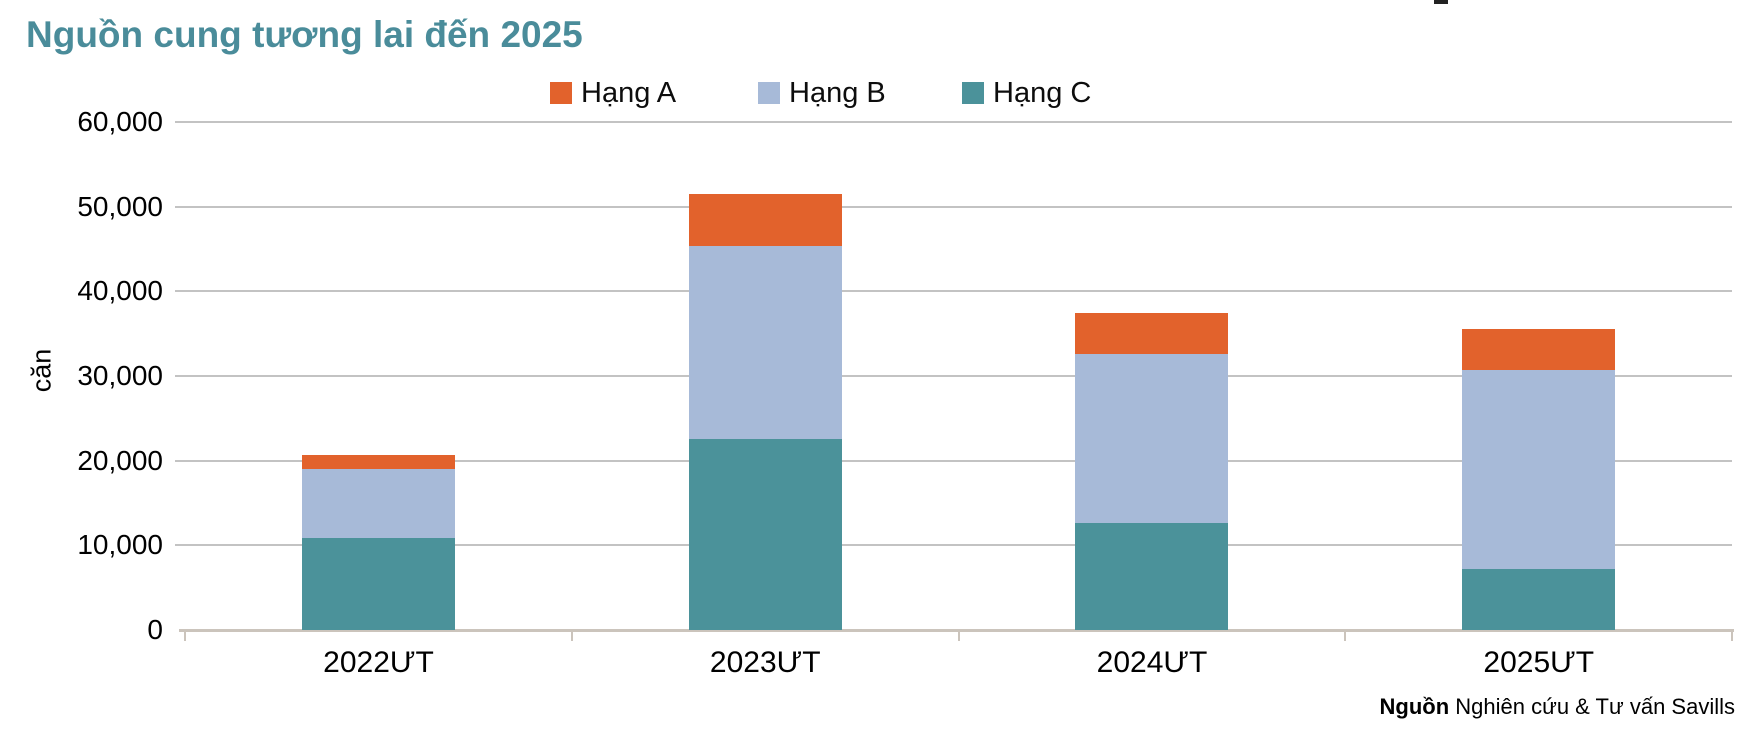  I want to click on legend-item-hạng-b: Hạng B, so click(822, 92).